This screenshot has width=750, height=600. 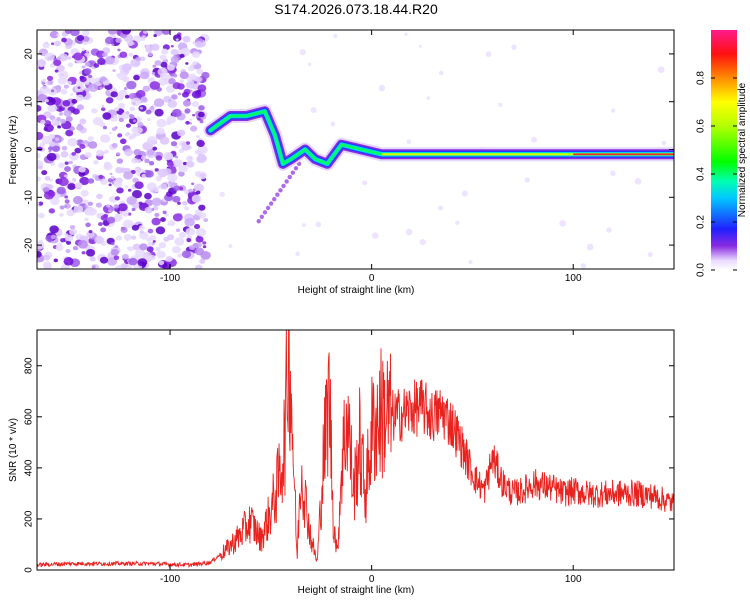 What do you see at coordinates (701, 174) in the screenshot?
I see `colorbar-tick-label: 0.4` at bounding box center [701, 174].